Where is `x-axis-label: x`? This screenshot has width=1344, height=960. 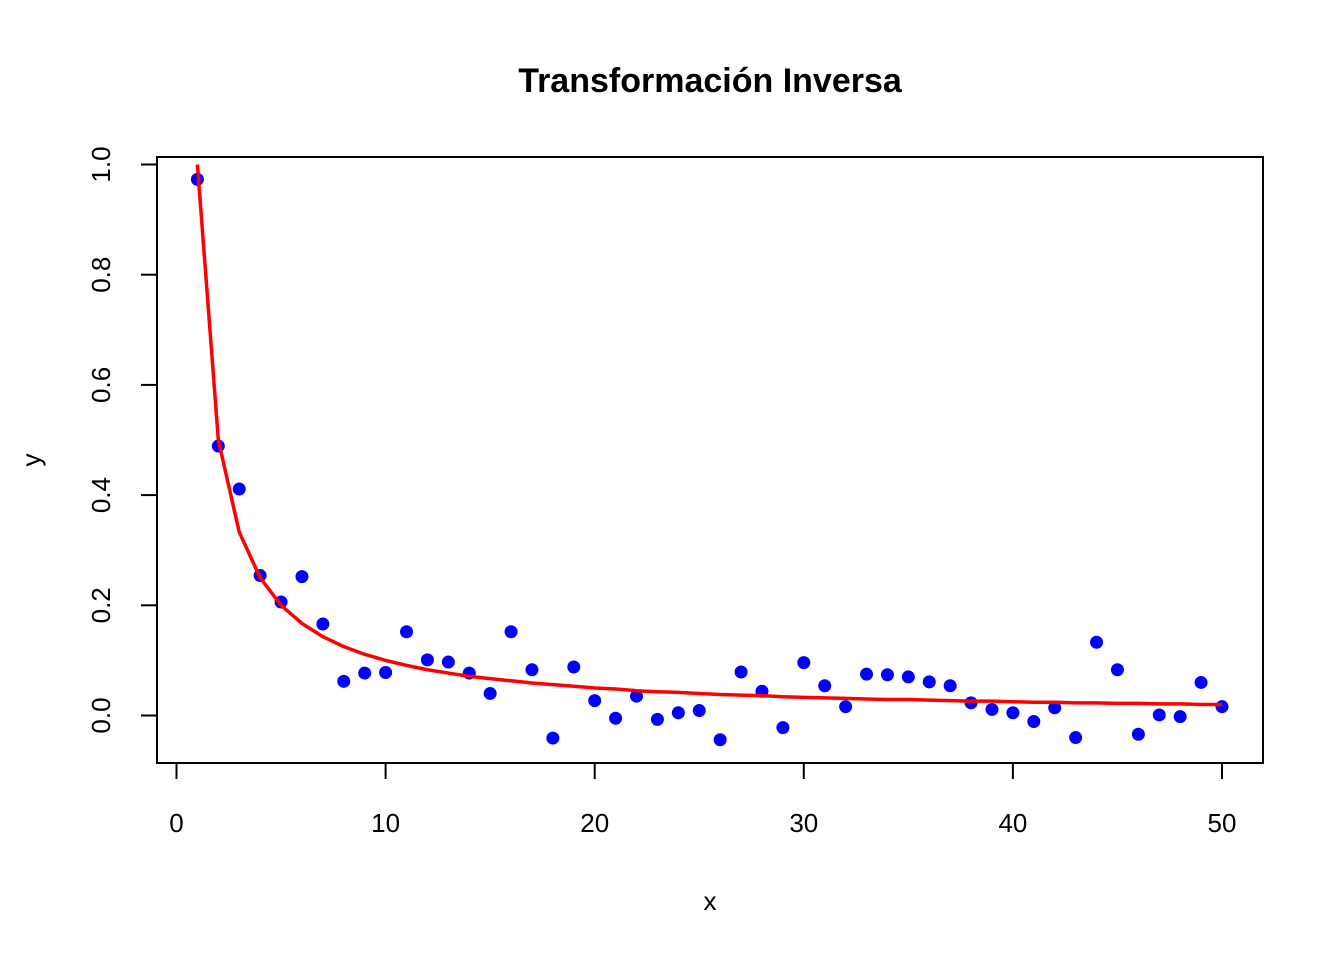
x-axis-label: x is located at coordinates (710, 901).